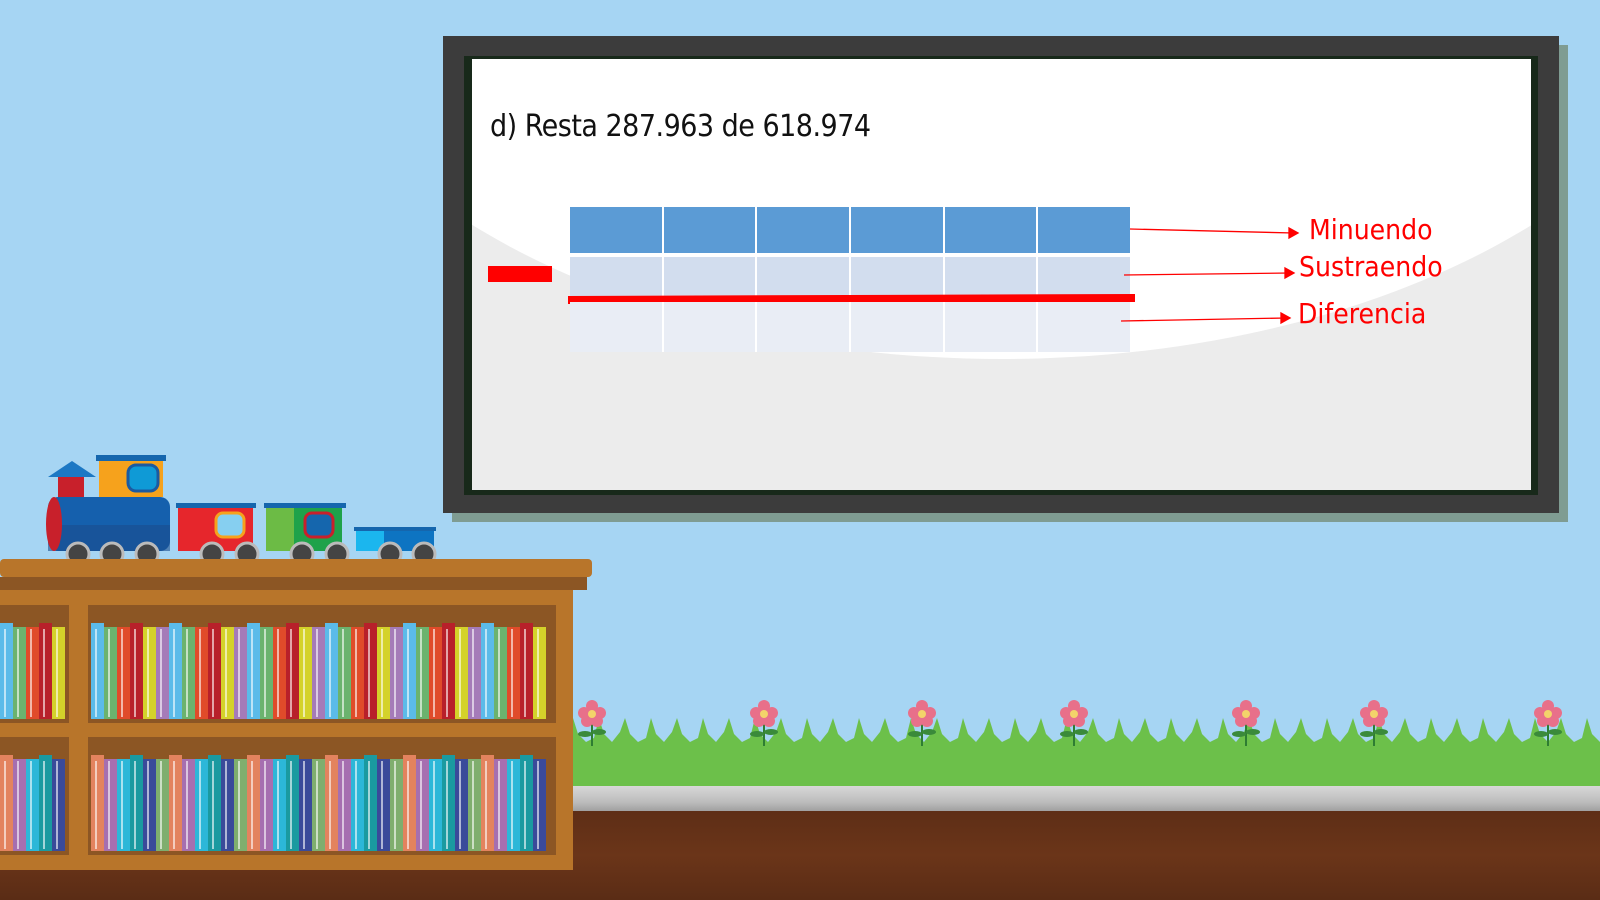 The image size is (1600, 900). I want to click on minuend-row, so click(850, 230).